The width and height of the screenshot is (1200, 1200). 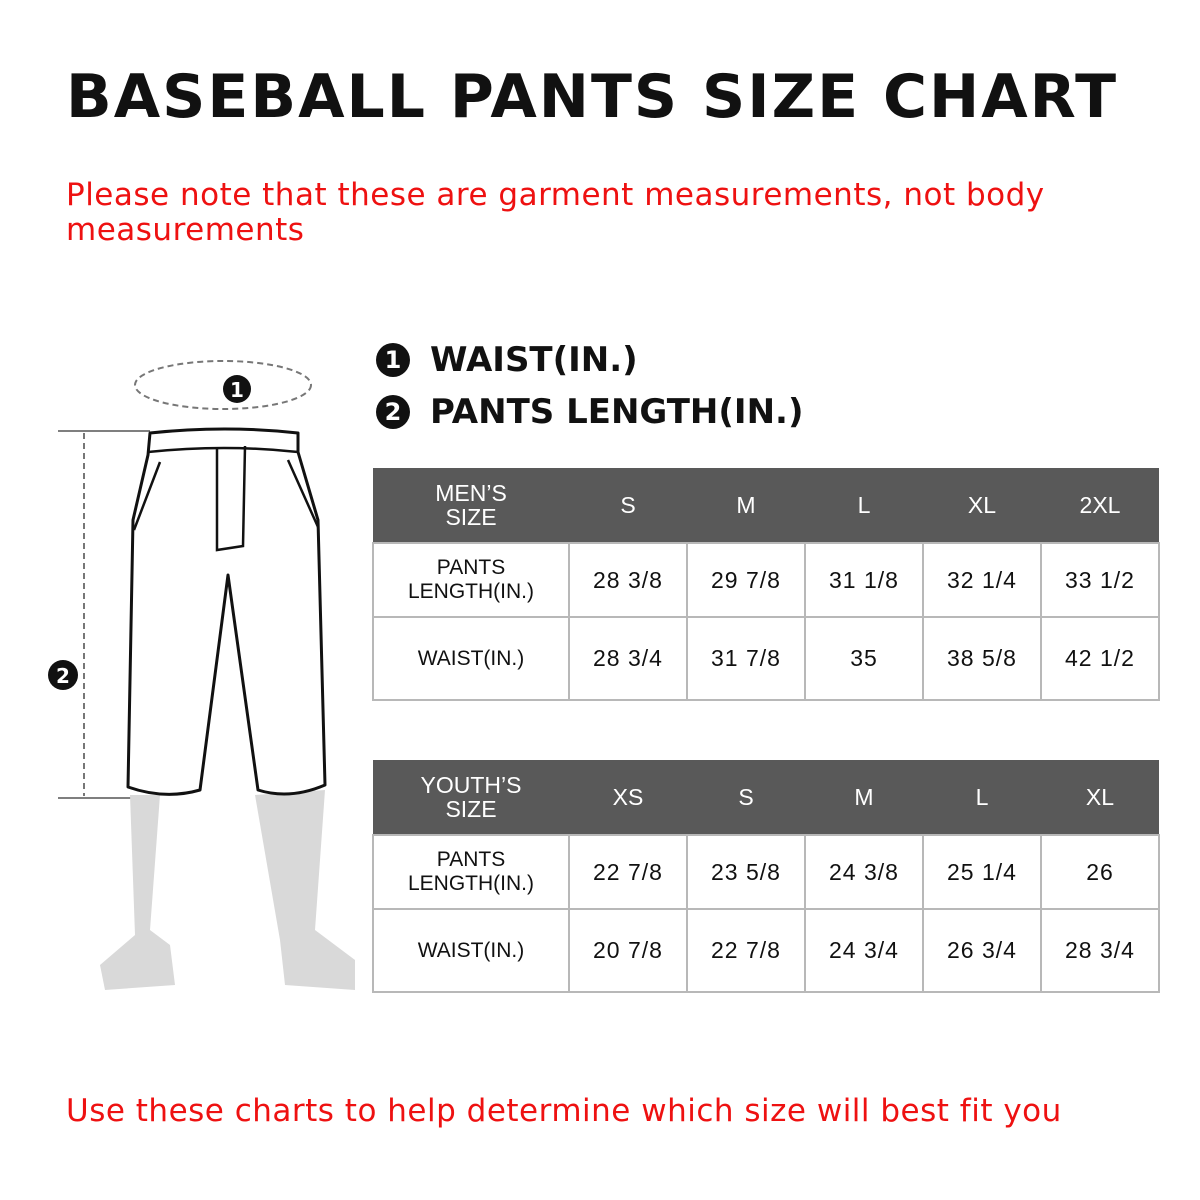 I want to click on legend-label: WAIST(IN.), so click(x=534, y=360).